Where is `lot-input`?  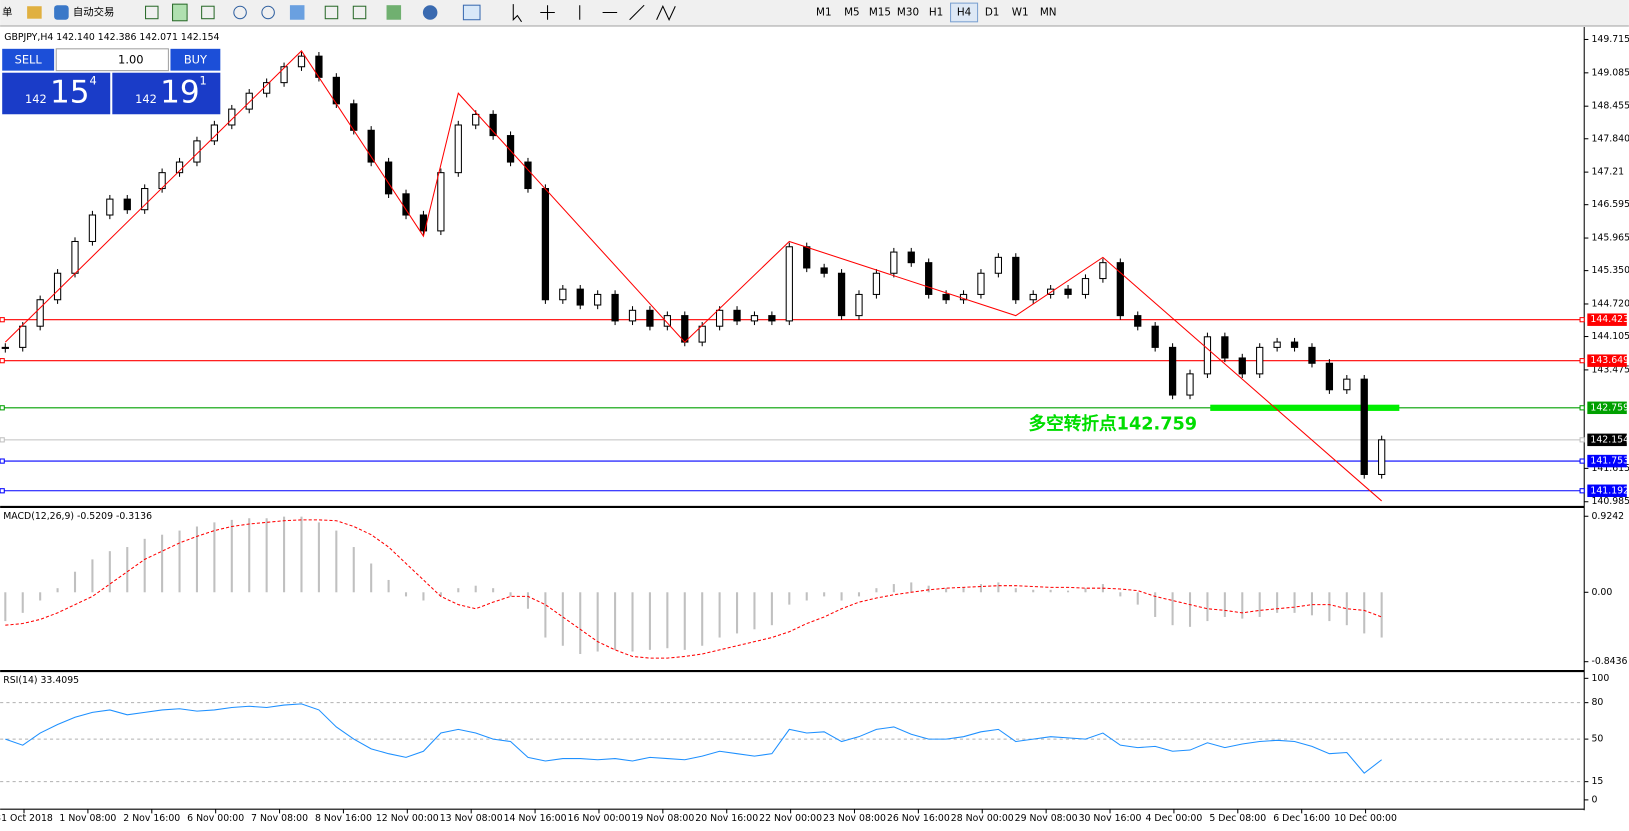
lot-input is located at coordinates (112, 60).